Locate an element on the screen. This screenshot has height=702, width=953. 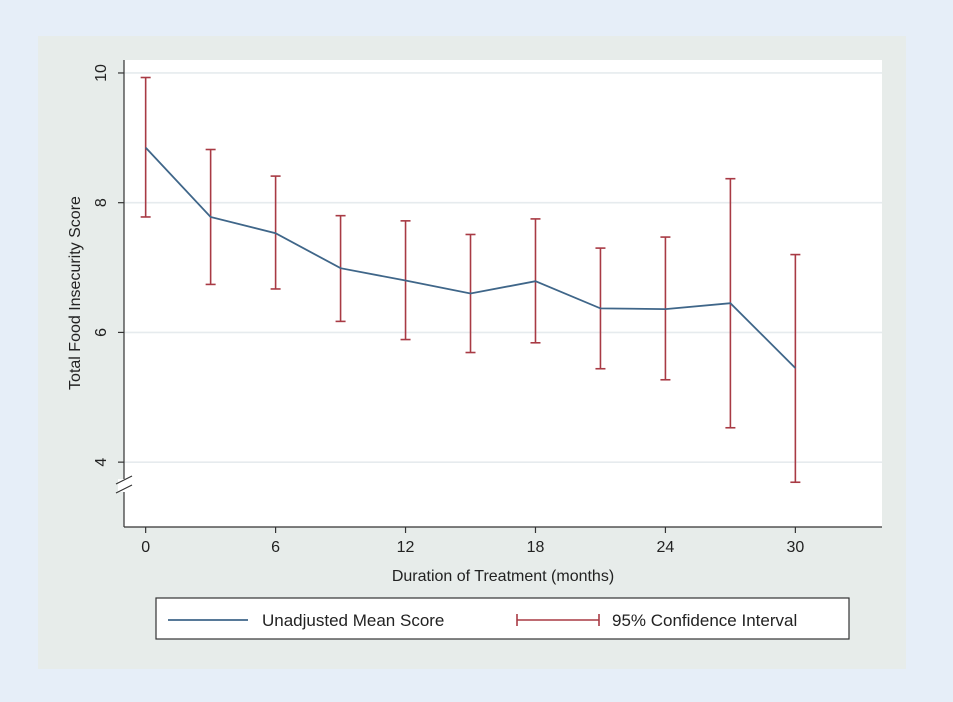
x-tick-label: 30 is located at coordinates (795, 547).